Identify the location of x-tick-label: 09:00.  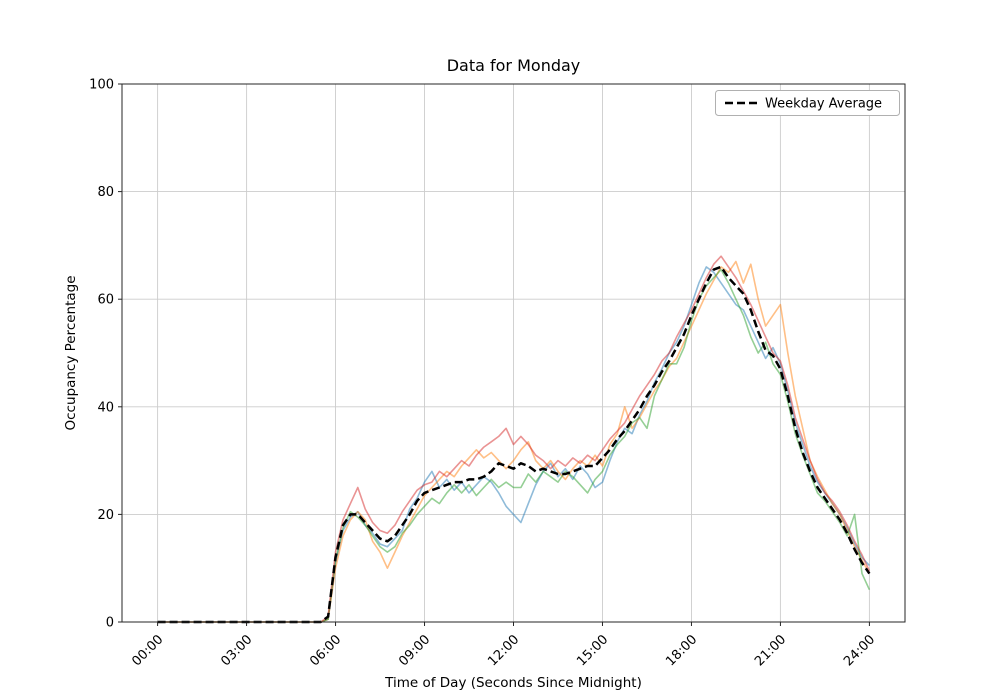
(414, 650).